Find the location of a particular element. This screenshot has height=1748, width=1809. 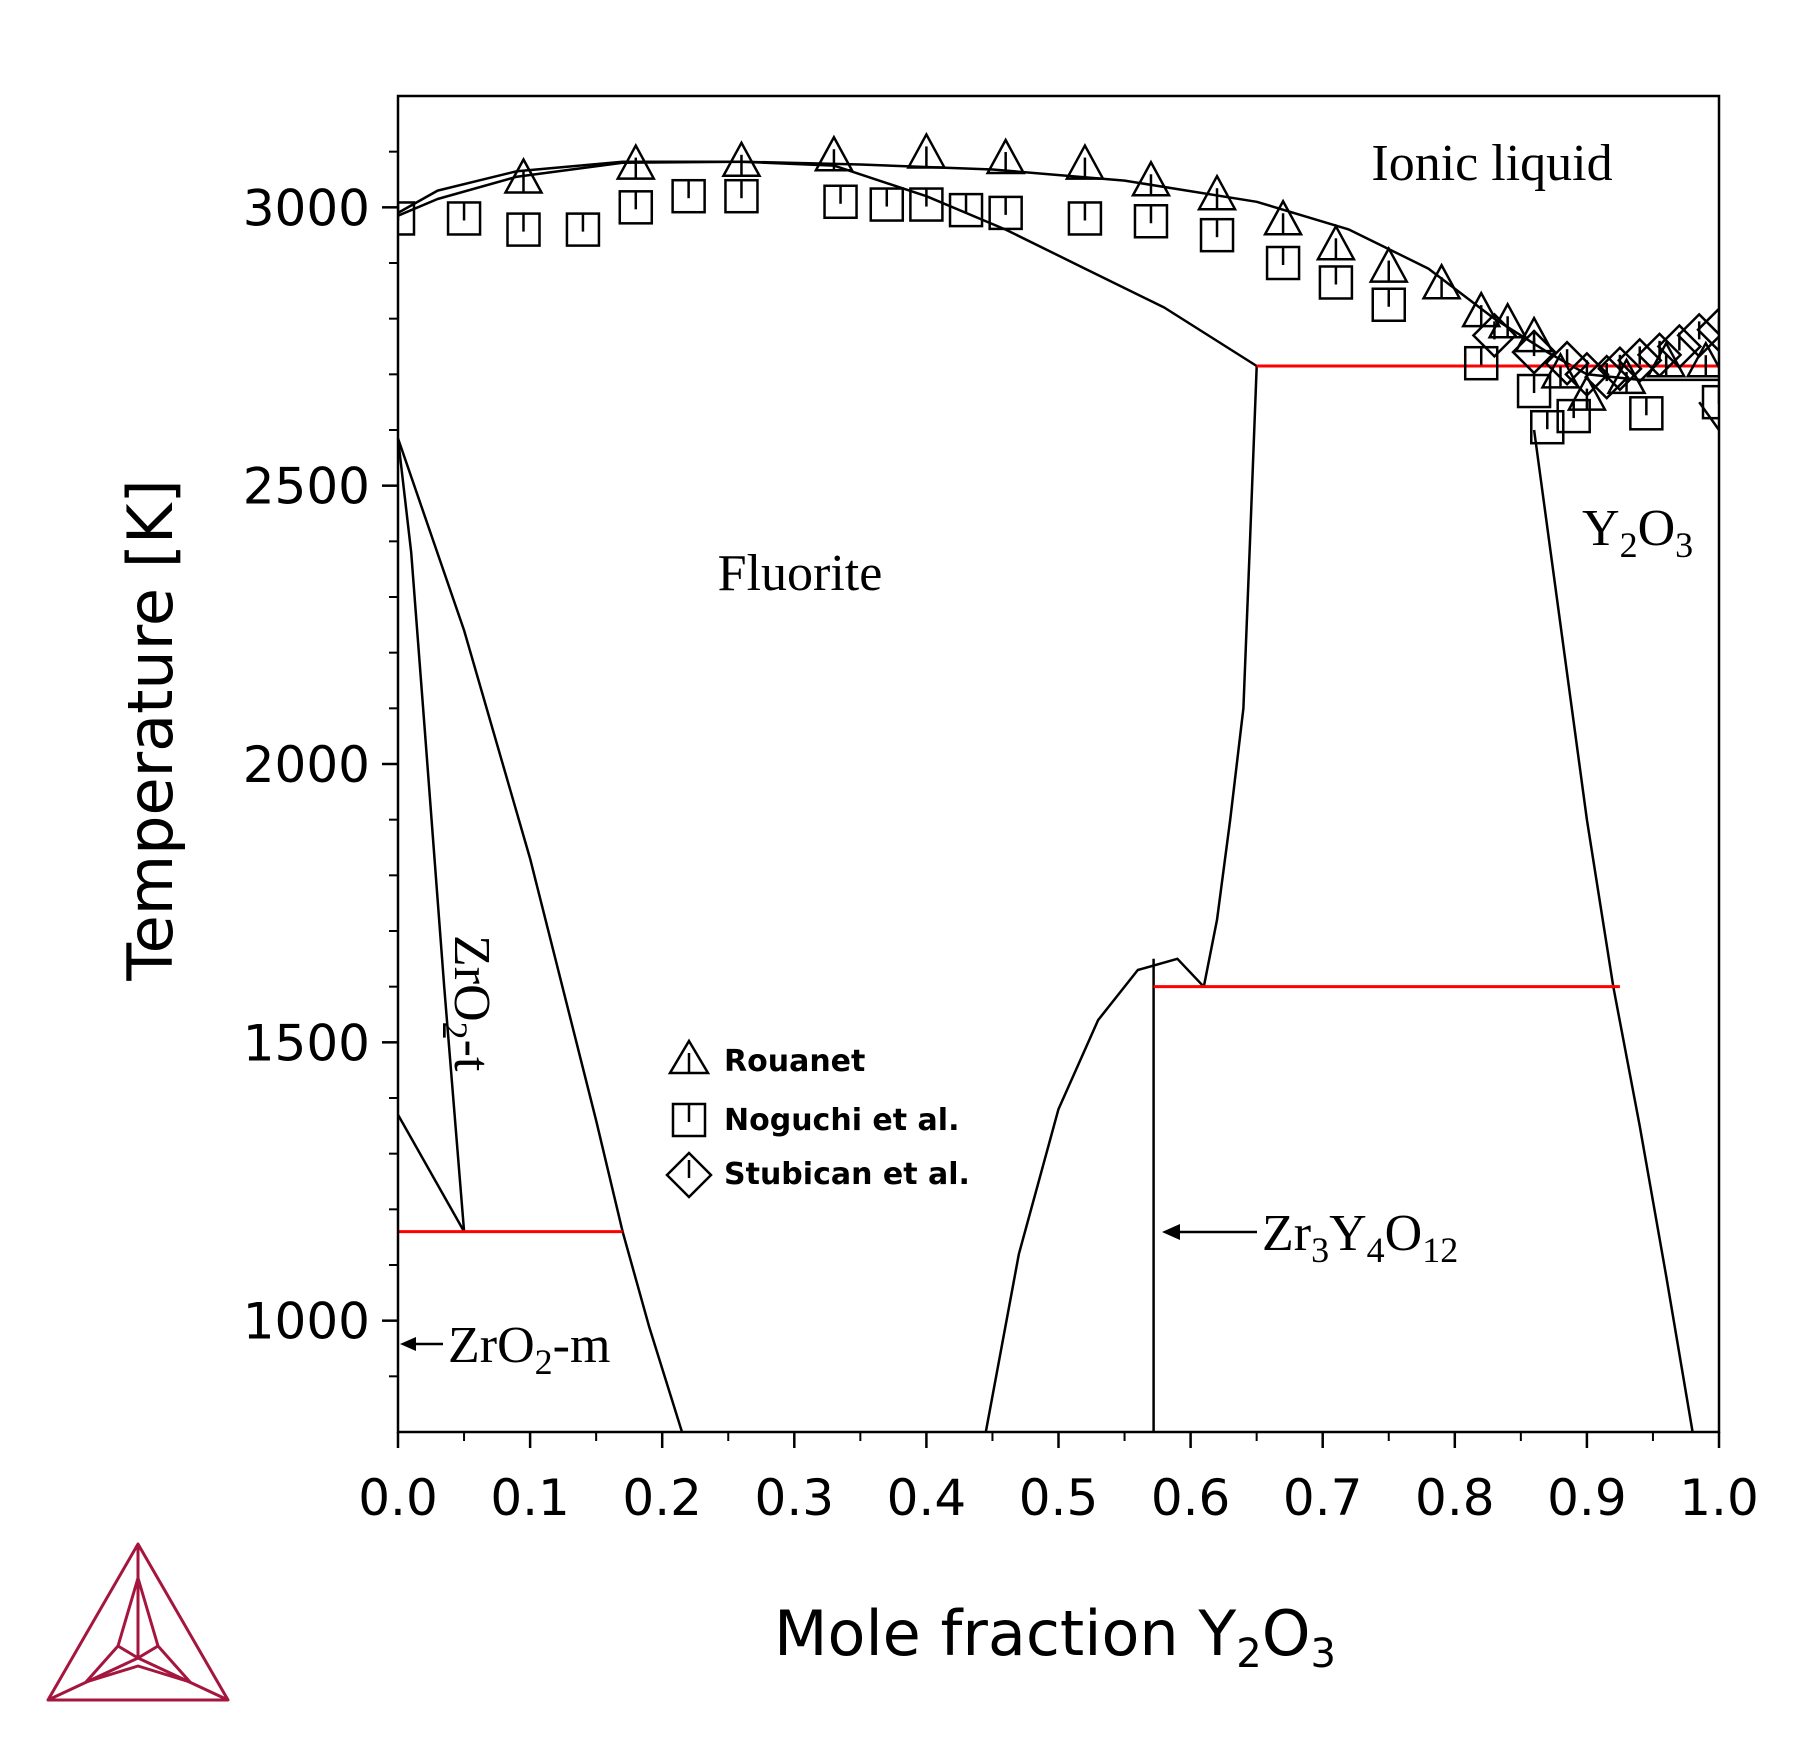

label-zr3y4o12: Zr3Y4O12 is located at coordinates (1360, 1237).